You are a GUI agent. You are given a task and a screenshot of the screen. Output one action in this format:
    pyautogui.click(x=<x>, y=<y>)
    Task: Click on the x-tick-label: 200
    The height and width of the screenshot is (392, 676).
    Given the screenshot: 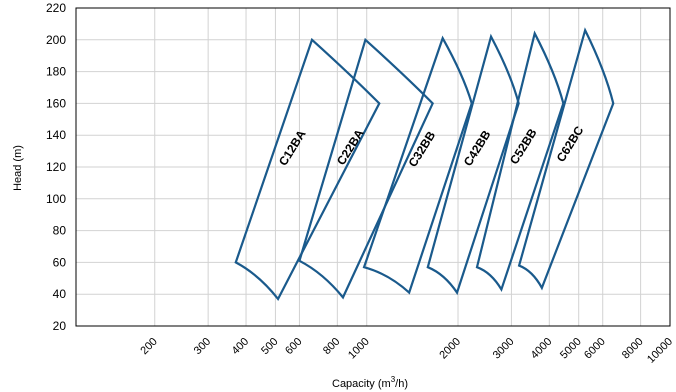 What is the action you would take?
    pyautogui.click(x=148, y=346)
    